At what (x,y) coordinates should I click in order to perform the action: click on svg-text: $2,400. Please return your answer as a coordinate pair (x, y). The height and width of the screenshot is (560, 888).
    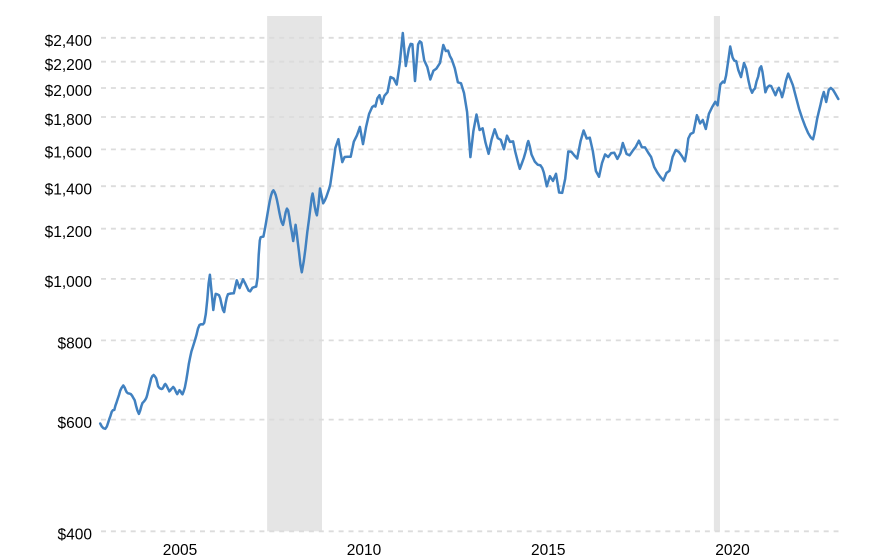
    Looking at the image, I should click on (69, 41).